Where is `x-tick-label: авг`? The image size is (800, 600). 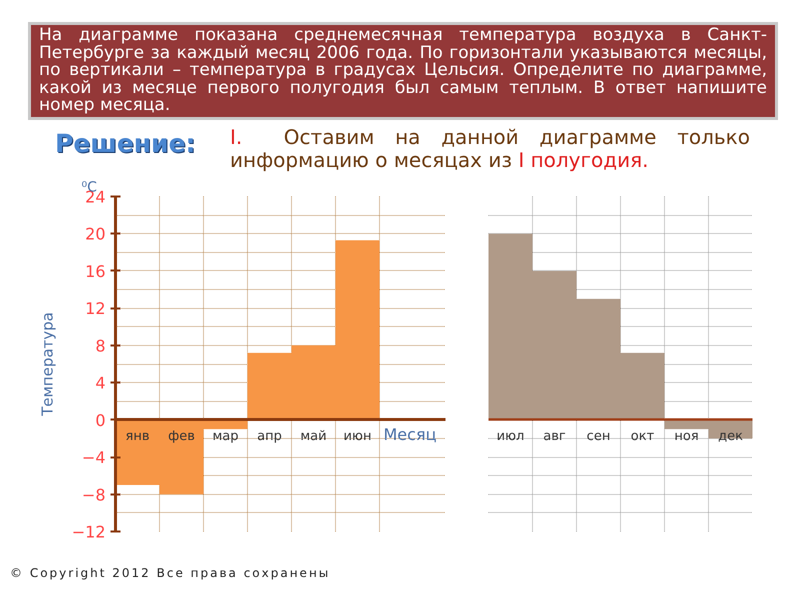
x-tick-label: авг is located at coordinates (554, 436).